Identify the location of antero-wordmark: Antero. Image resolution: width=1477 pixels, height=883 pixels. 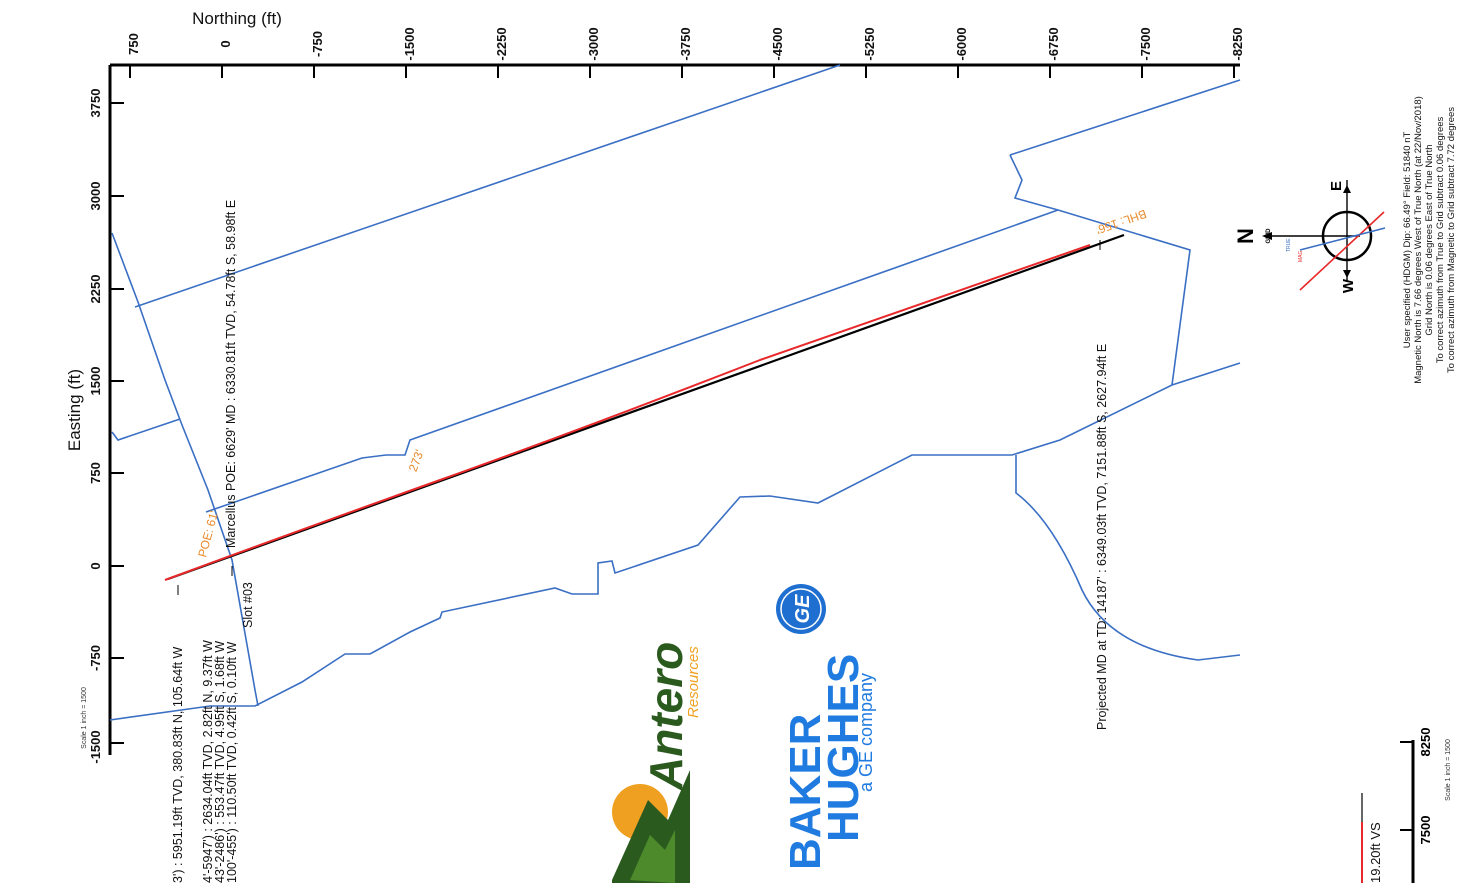
(666, 716).